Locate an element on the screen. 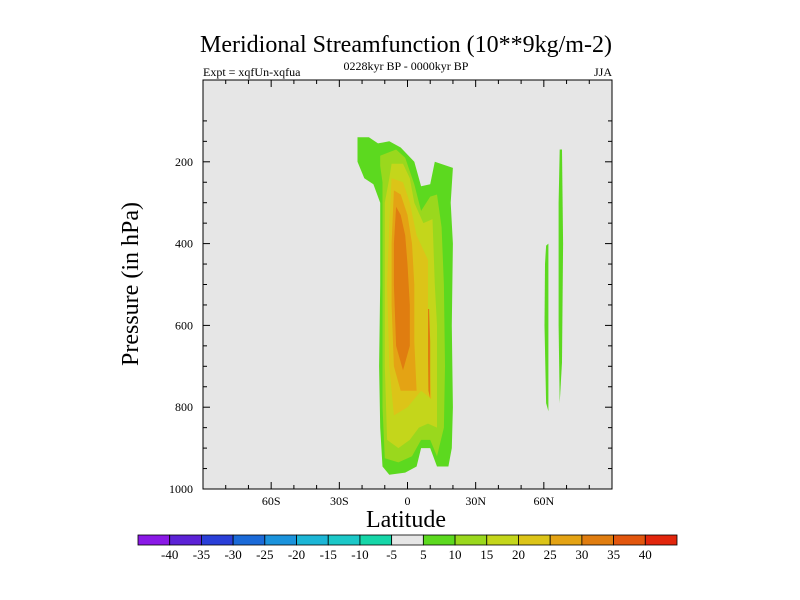 The image size is (800, 600). y-tick-label: 1000 is located at coordinates (181, 489).